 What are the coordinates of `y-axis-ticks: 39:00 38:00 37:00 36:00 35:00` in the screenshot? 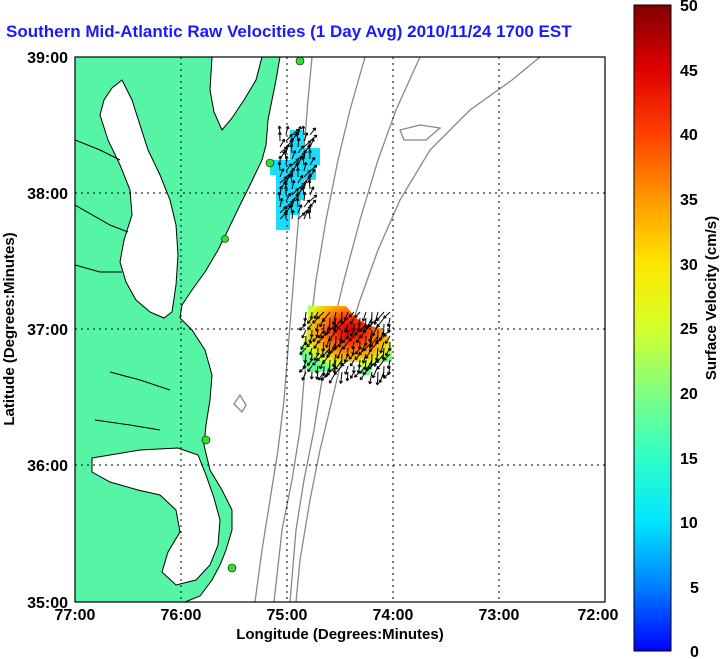 It's located at (47, 331).